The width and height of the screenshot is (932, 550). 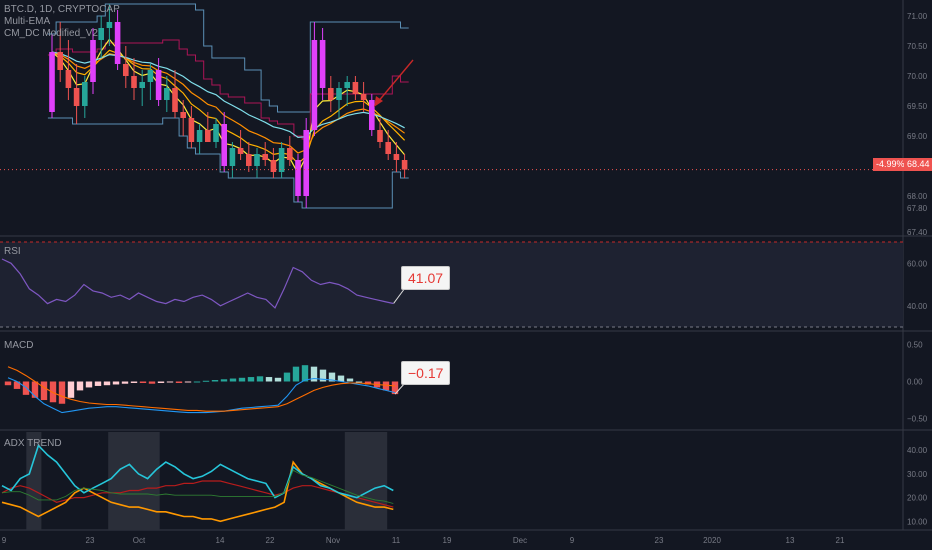 What do you see at coordinates (659, 540) in the screenshot?
I see `x-tick-label-10: 23` at bounding box center [659, 540].